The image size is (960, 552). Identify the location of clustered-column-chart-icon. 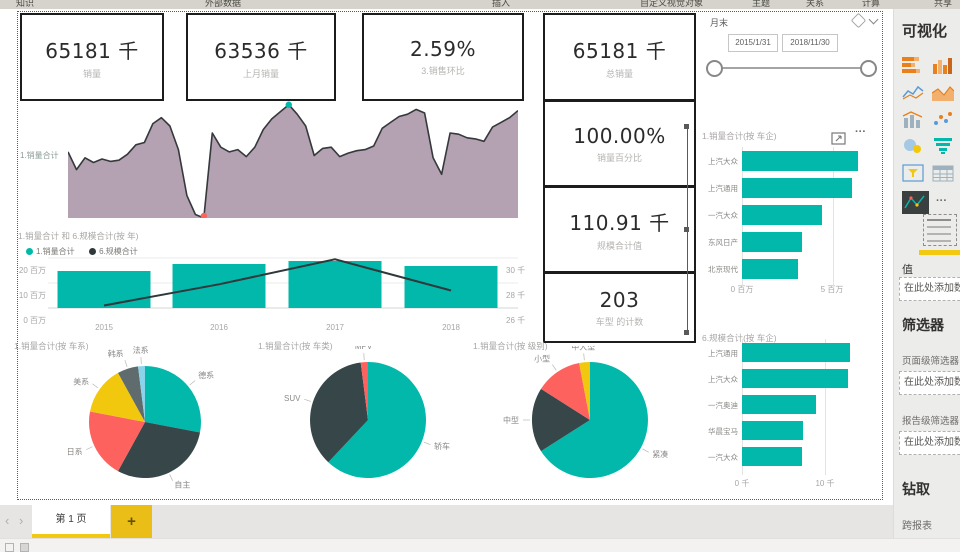
(945, 66).